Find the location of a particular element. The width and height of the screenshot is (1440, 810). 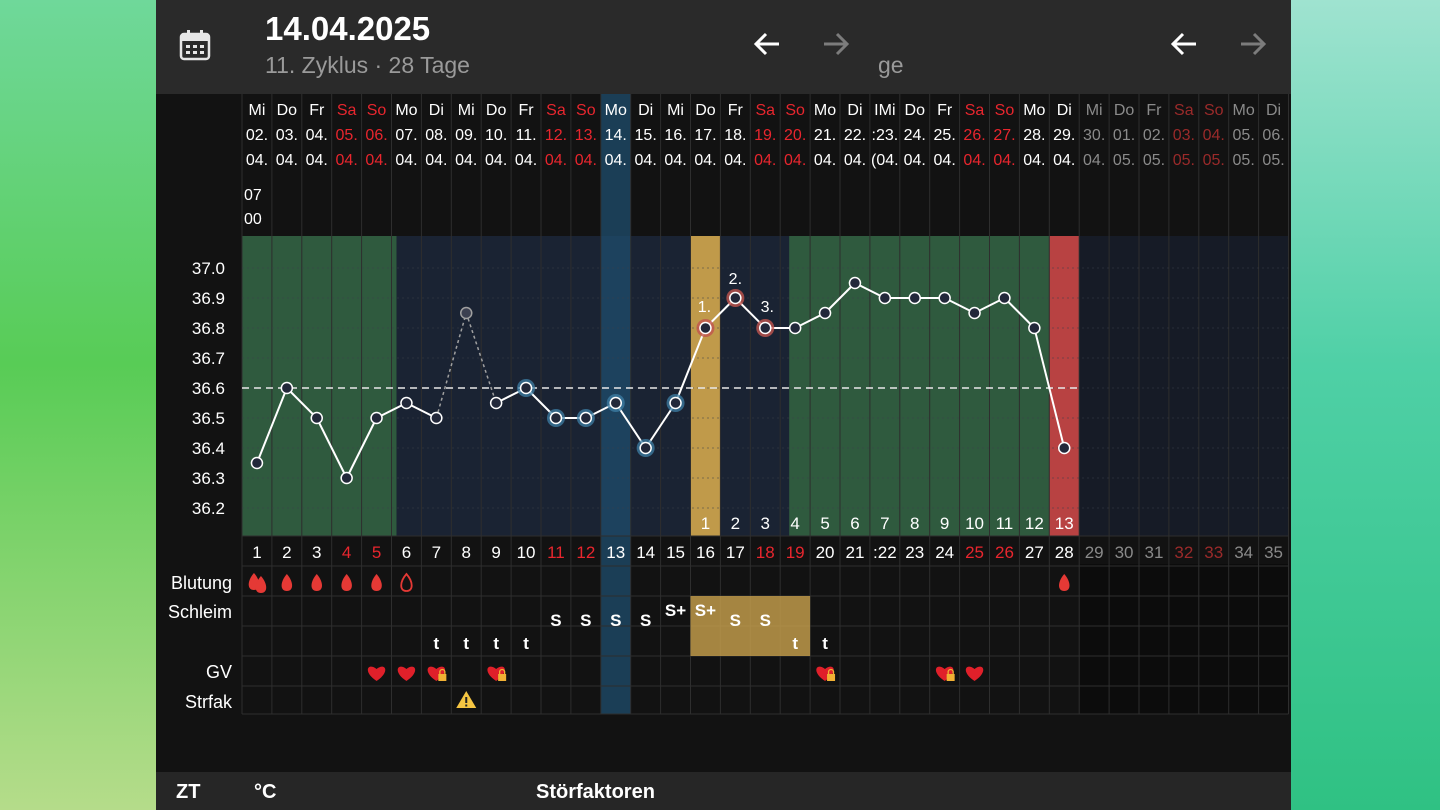

day-date: 16. is located at coordinates (675, 135).